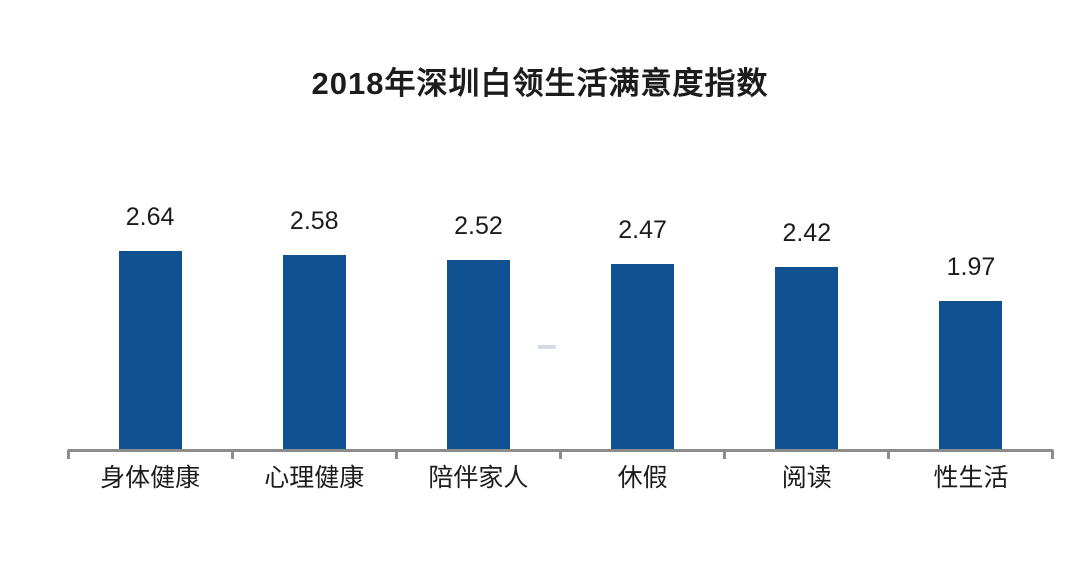 This screenshot has width=1080, height=569. Describe the element at coordinates (971, 266) in the screenshot. I see `bar-value-label: 1.97` at that location.